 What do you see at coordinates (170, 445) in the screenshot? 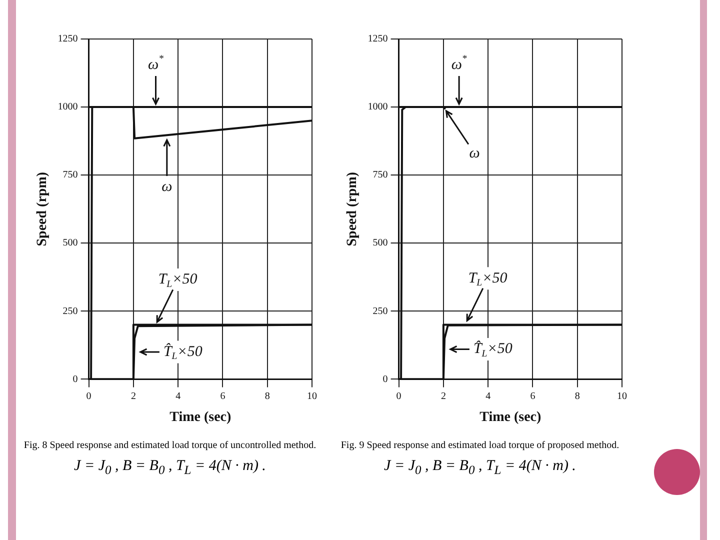
I see `caption: Fig. 8 Speed response and estimated load torque of uncontrolled method.` at bounding box center [170, 445].